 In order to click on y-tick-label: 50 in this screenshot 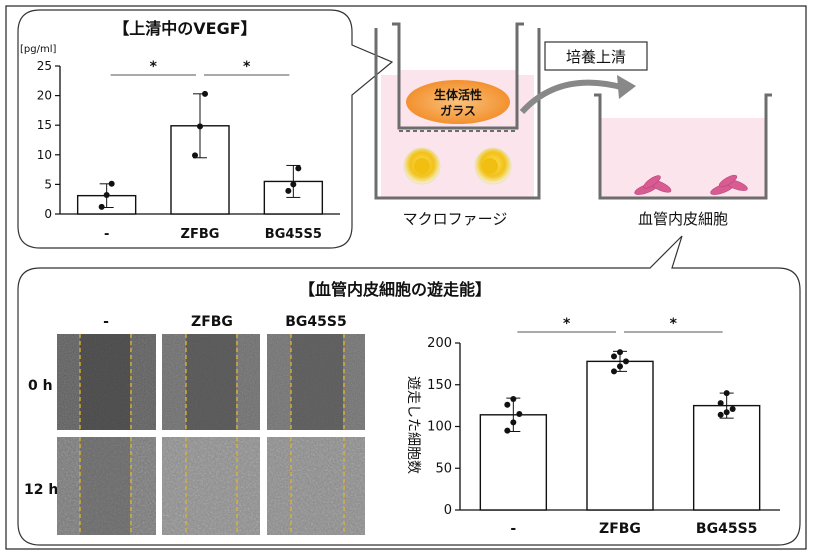, I will do `click(443, 468)`.